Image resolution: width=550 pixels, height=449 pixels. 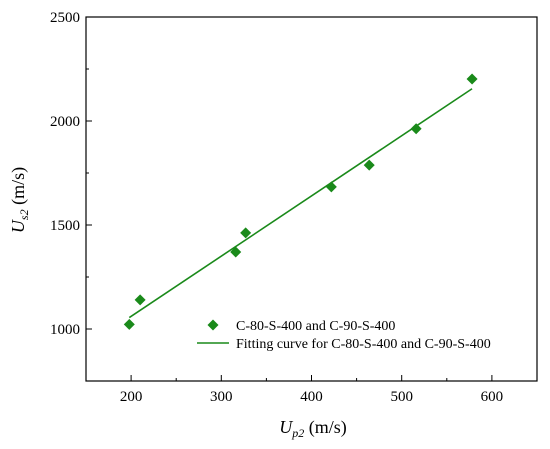 I want to click on y-tick-label: 1000, so click(x=65, y=330).